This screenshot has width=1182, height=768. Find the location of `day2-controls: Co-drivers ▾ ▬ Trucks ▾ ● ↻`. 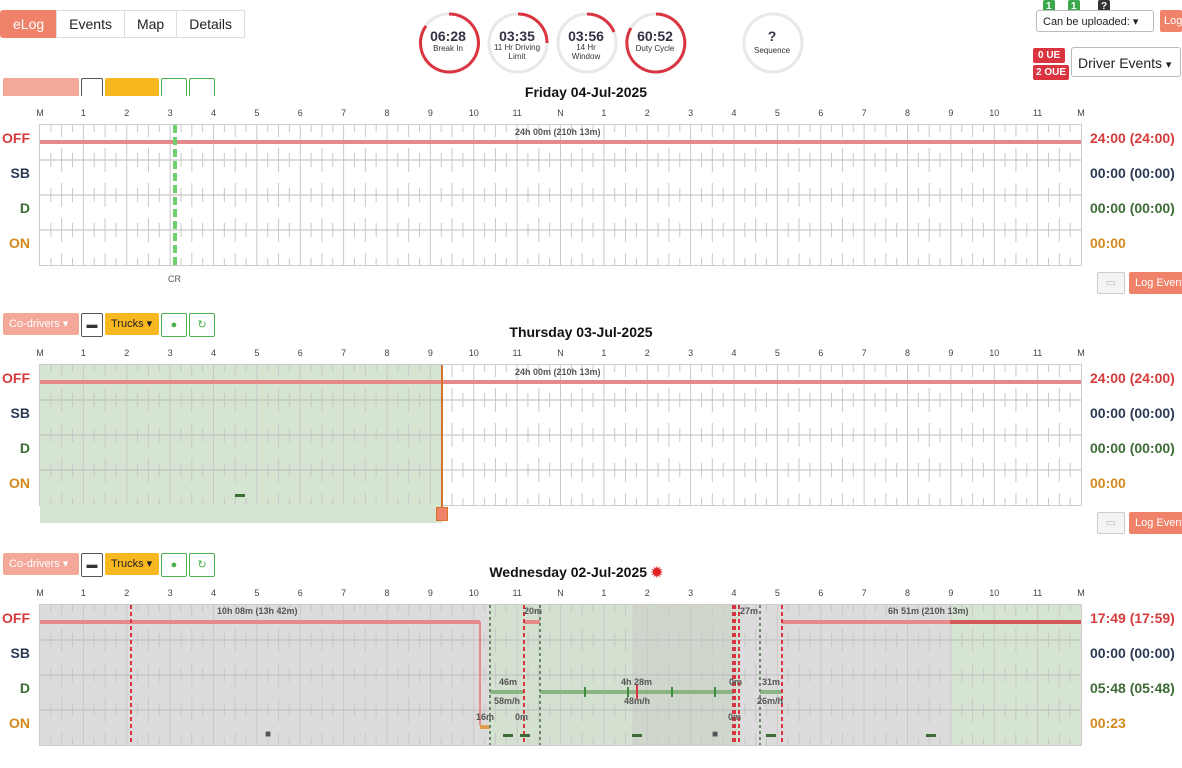

day2-controls: Co-drivers ▾ ▬ Trucks ▾ ● ↻ is located at coordinates (109, 565).